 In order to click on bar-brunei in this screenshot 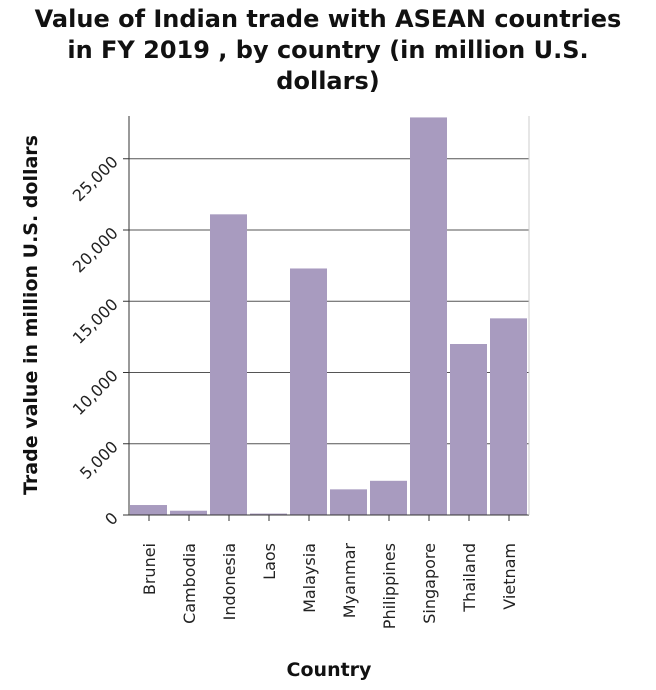, I will do `click(148, 510)`.